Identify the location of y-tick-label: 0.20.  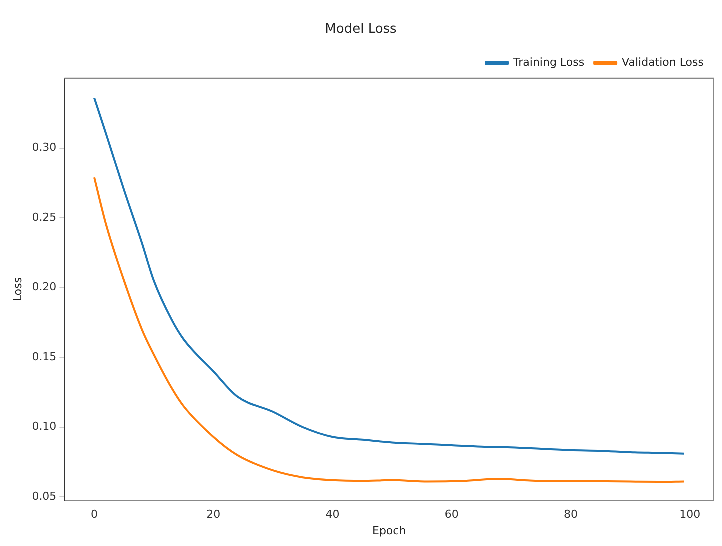
(44, 287).